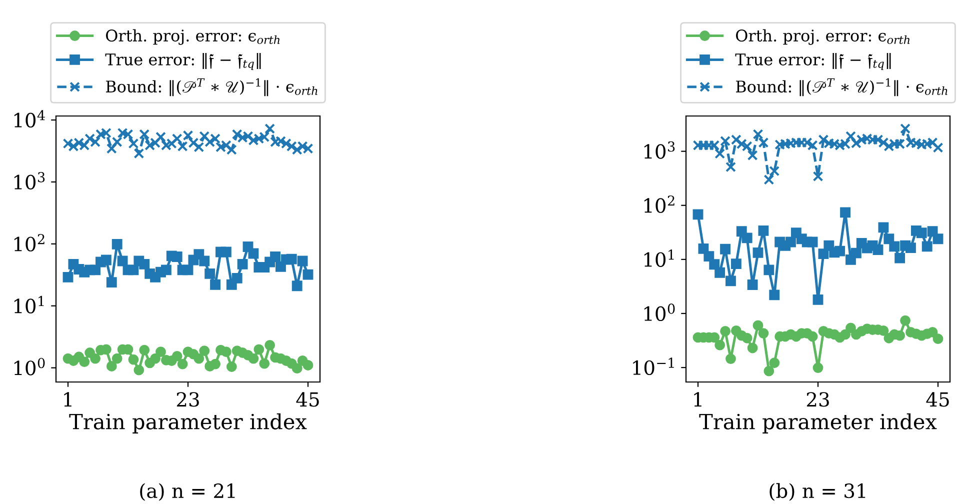  I want to click on y-tick-label: 10$^{4}$, so click(29, 119).